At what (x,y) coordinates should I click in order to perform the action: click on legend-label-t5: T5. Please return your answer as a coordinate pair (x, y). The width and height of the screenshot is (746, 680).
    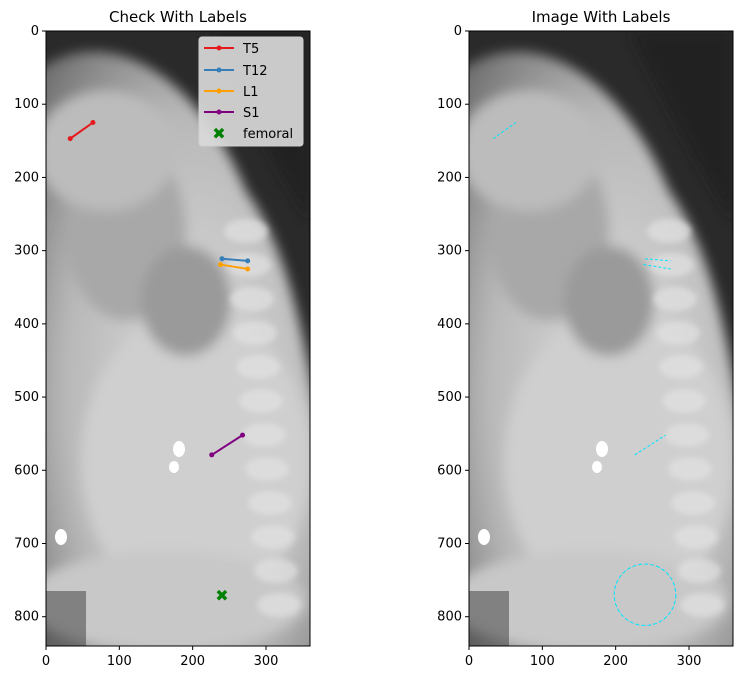
    Looking at the image, I should click on (250, 49).